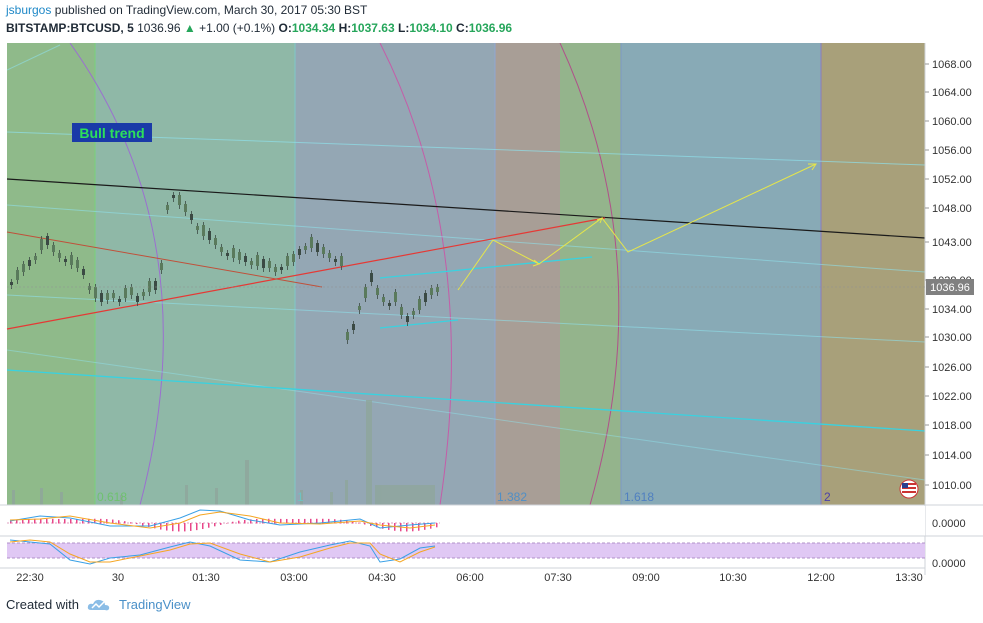 This screenshot has height=623, width=983. Describe the element at coordinates (29, 10) in the screenshot. I see `author-link: jsburgos` at that location.